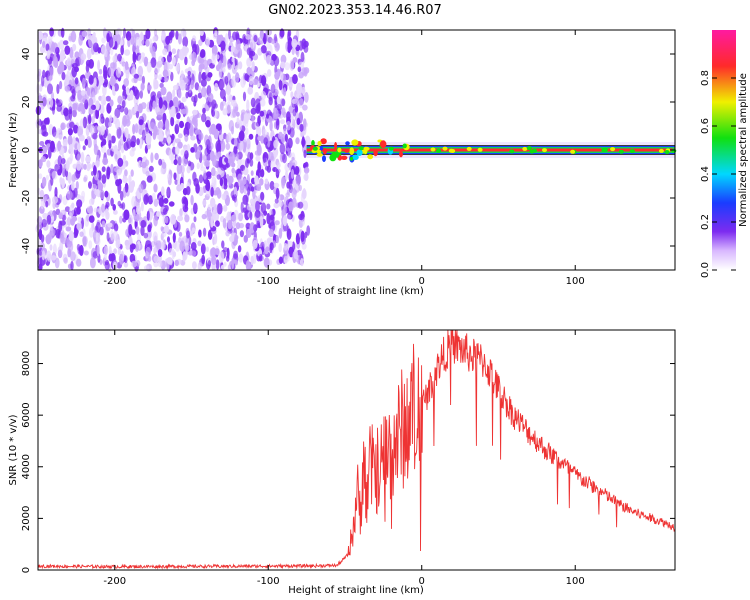  What do you see at coordinates (705, 222) in the screenshot?
I see `colorbar-tick-label: 0.2` at bounding box center [705, 222].